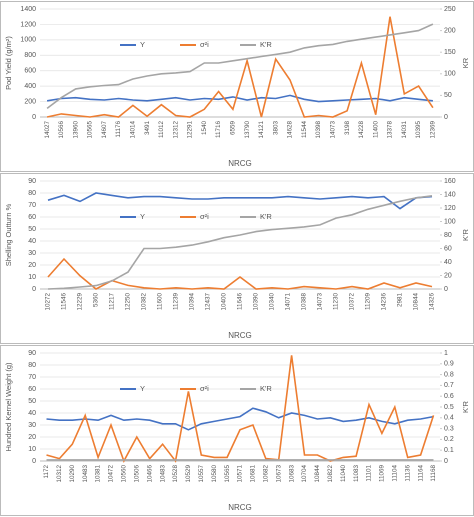  What do you see at coordinates (278, 474) in the screenshot?
I see `x-tick-label: 10673` at bounding box center [278, 474].